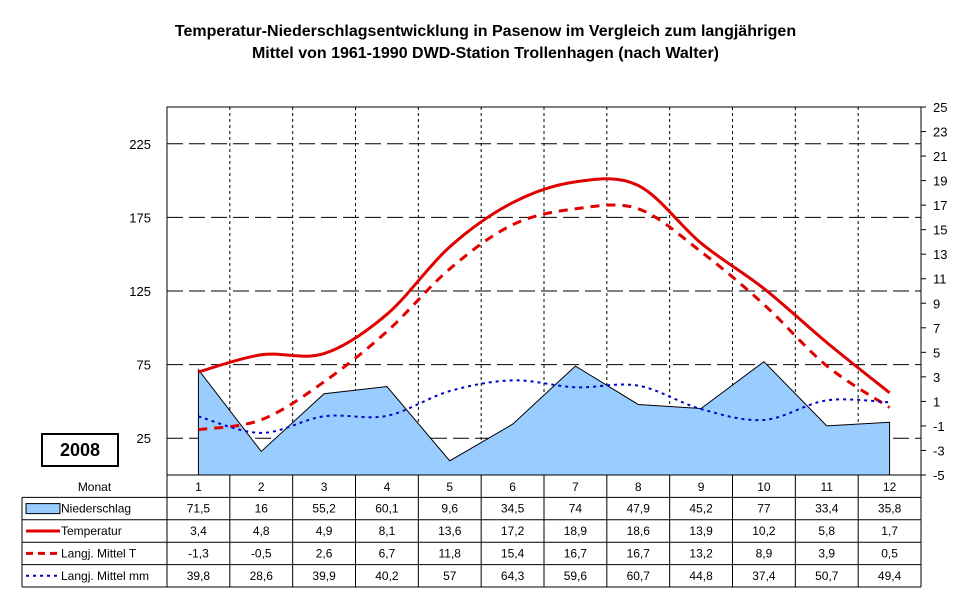  Describe the element at coordinates (764, 576) in the screenshot. I see `table-value-cell: 37,4` at that location.